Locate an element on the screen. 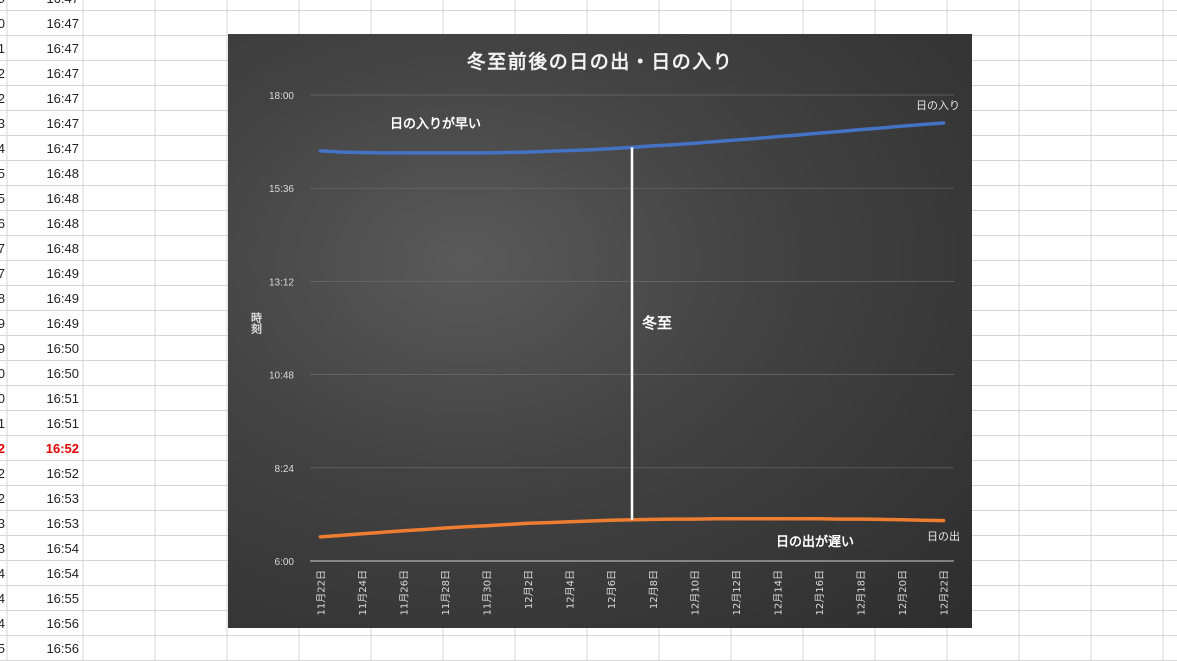 This screenshot has width=1177, height=661. annotation-sunrise-late: 日の出が遅い is located at coordinates (815, 542).